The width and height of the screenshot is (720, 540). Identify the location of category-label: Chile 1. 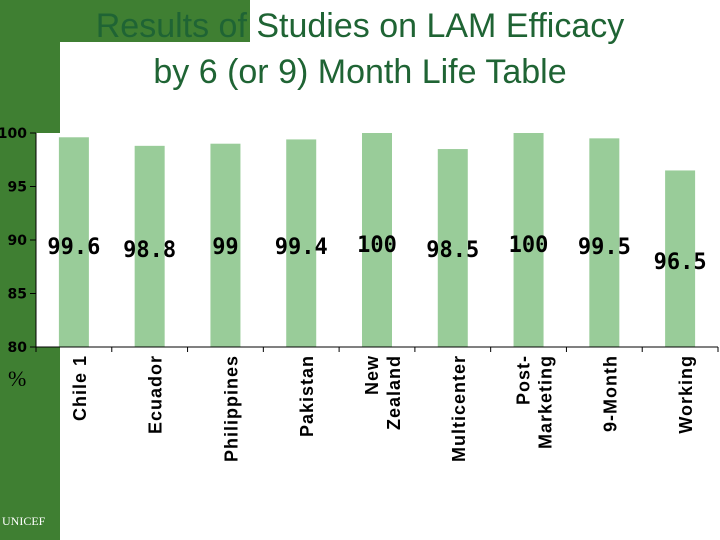
(80, 388).